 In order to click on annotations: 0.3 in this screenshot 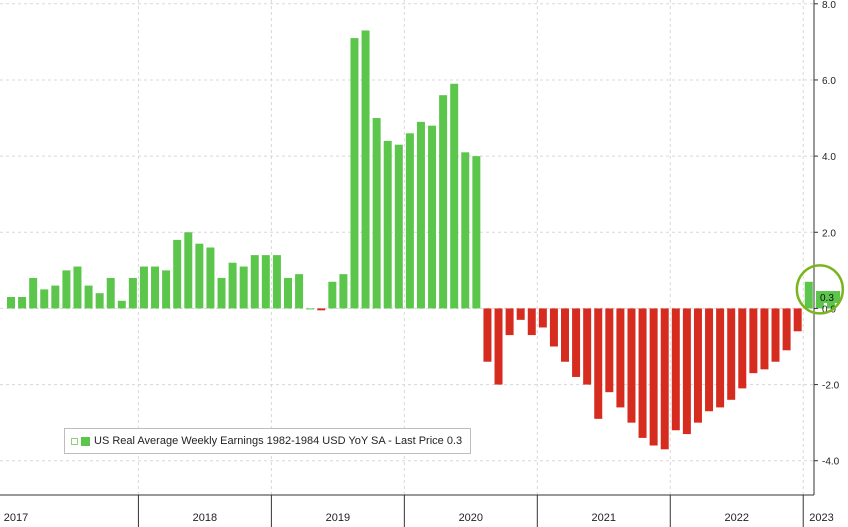, I will do `click(820, 289)`.